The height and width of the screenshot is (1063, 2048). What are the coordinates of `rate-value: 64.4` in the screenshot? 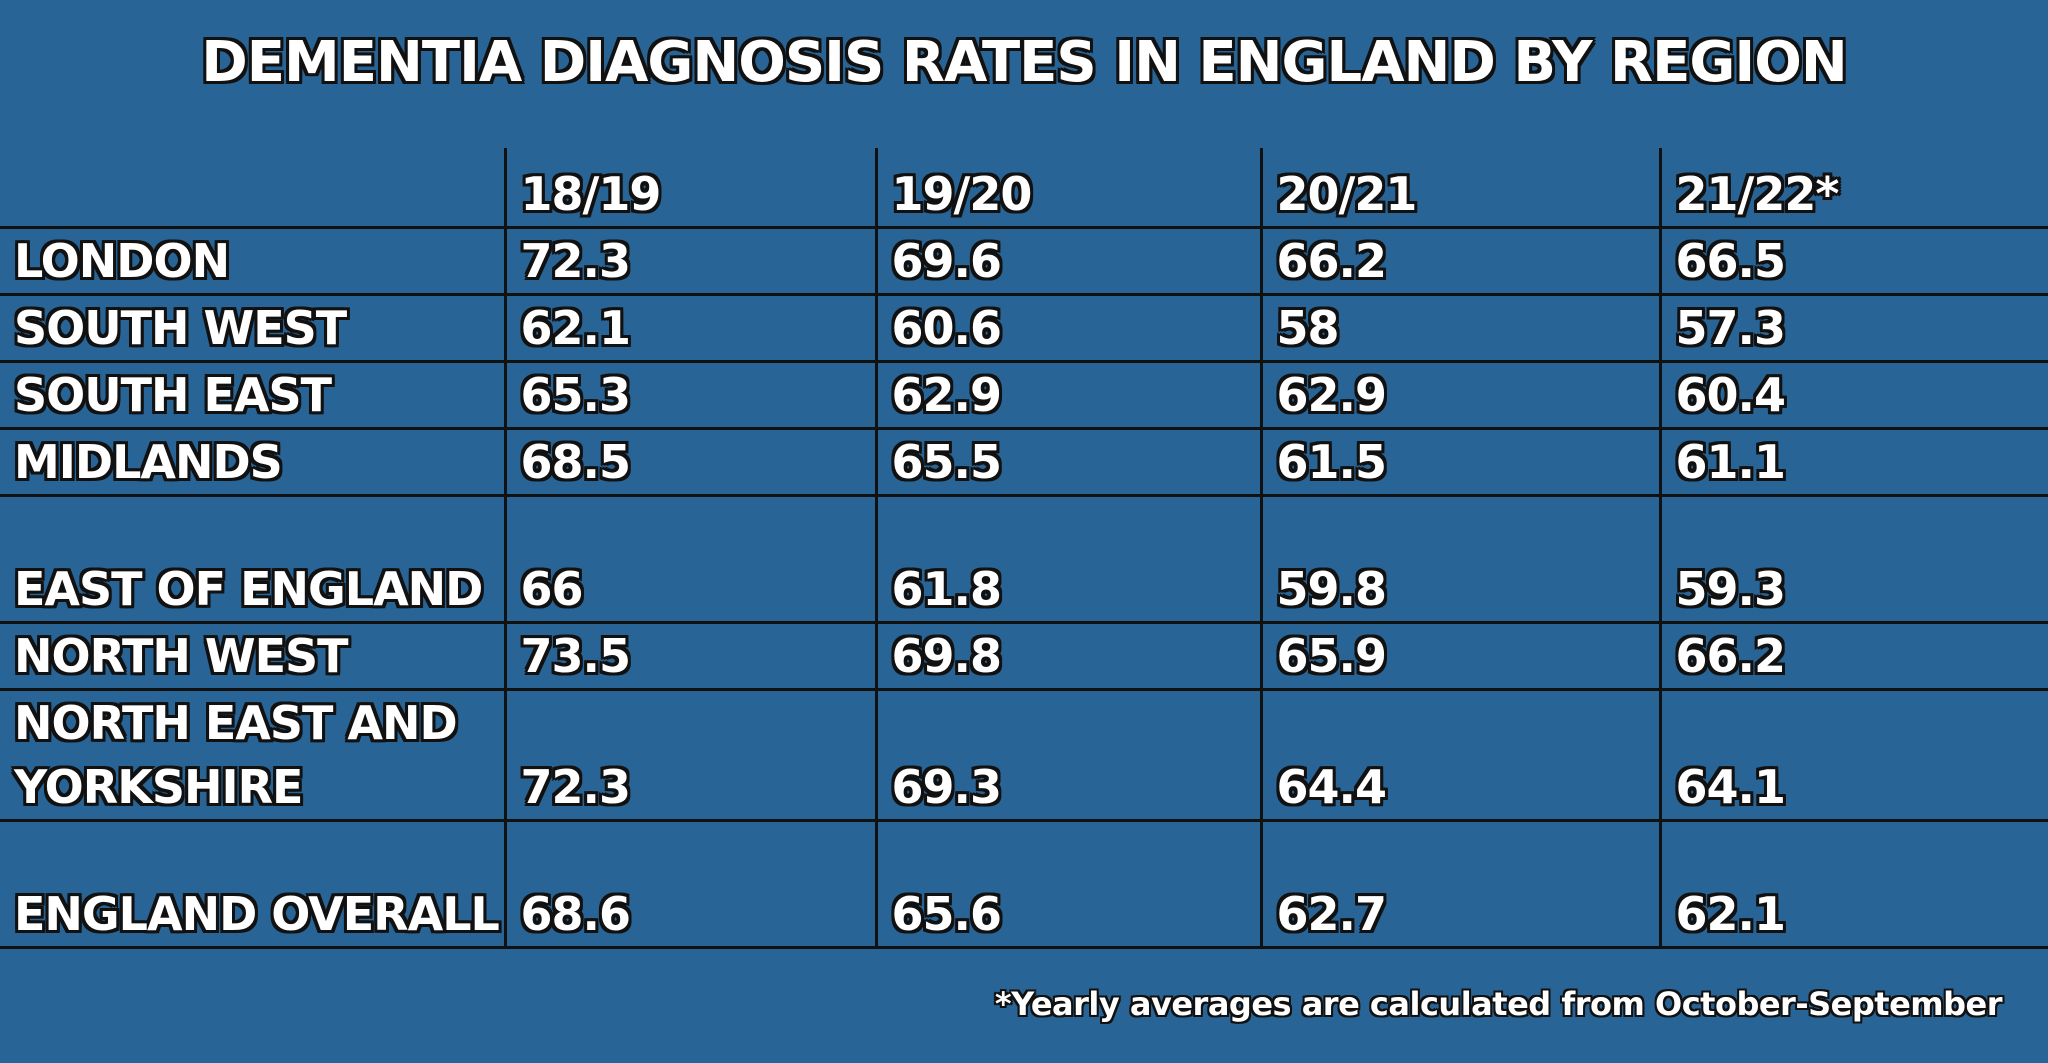 It's located at (1460, 755).